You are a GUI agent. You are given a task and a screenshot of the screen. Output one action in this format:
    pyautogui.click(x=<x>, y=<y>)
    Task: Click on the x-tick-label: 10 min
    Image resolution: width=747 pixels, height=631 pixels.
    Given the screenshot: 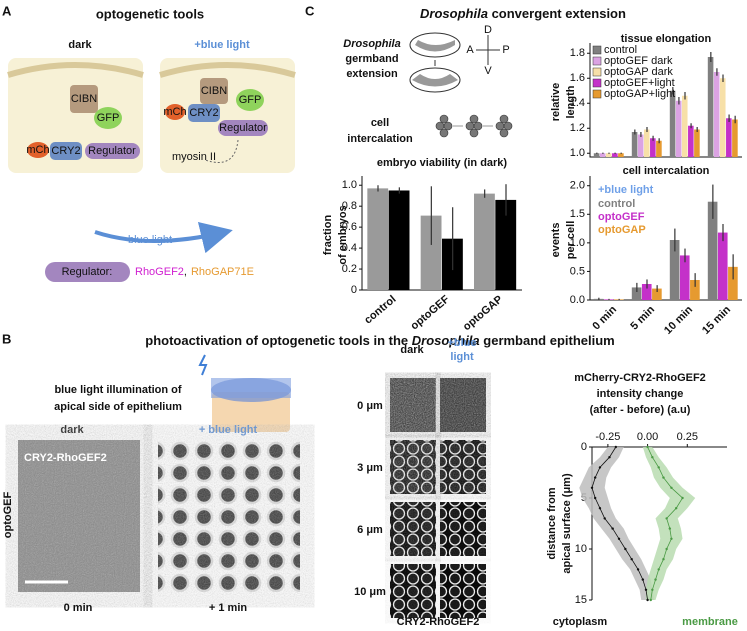 What is the action you would take?
    pyautogui.click(x=678, y=320)
    